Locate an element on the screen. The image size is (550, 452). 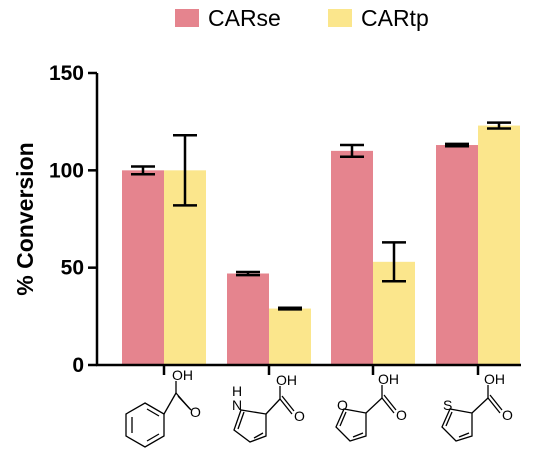
benzoic-o-label: O is located at coordinates (195, 412).